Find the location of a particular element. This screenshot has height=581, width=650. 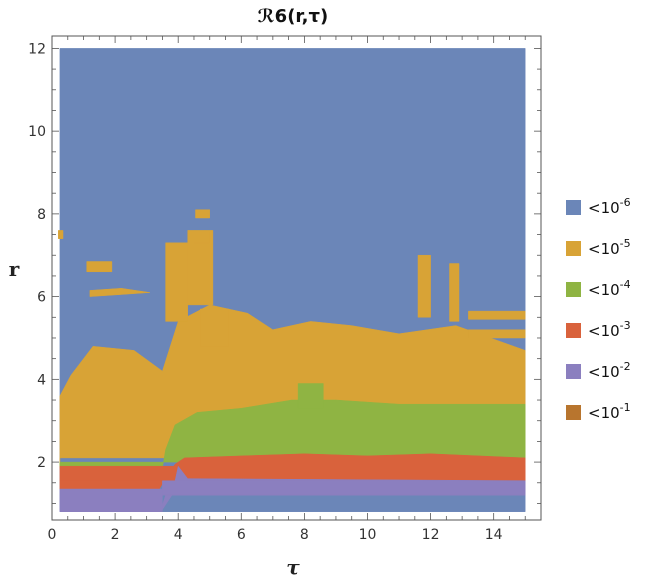

y-tick-label: 6 is located at coordinates (41, 298).